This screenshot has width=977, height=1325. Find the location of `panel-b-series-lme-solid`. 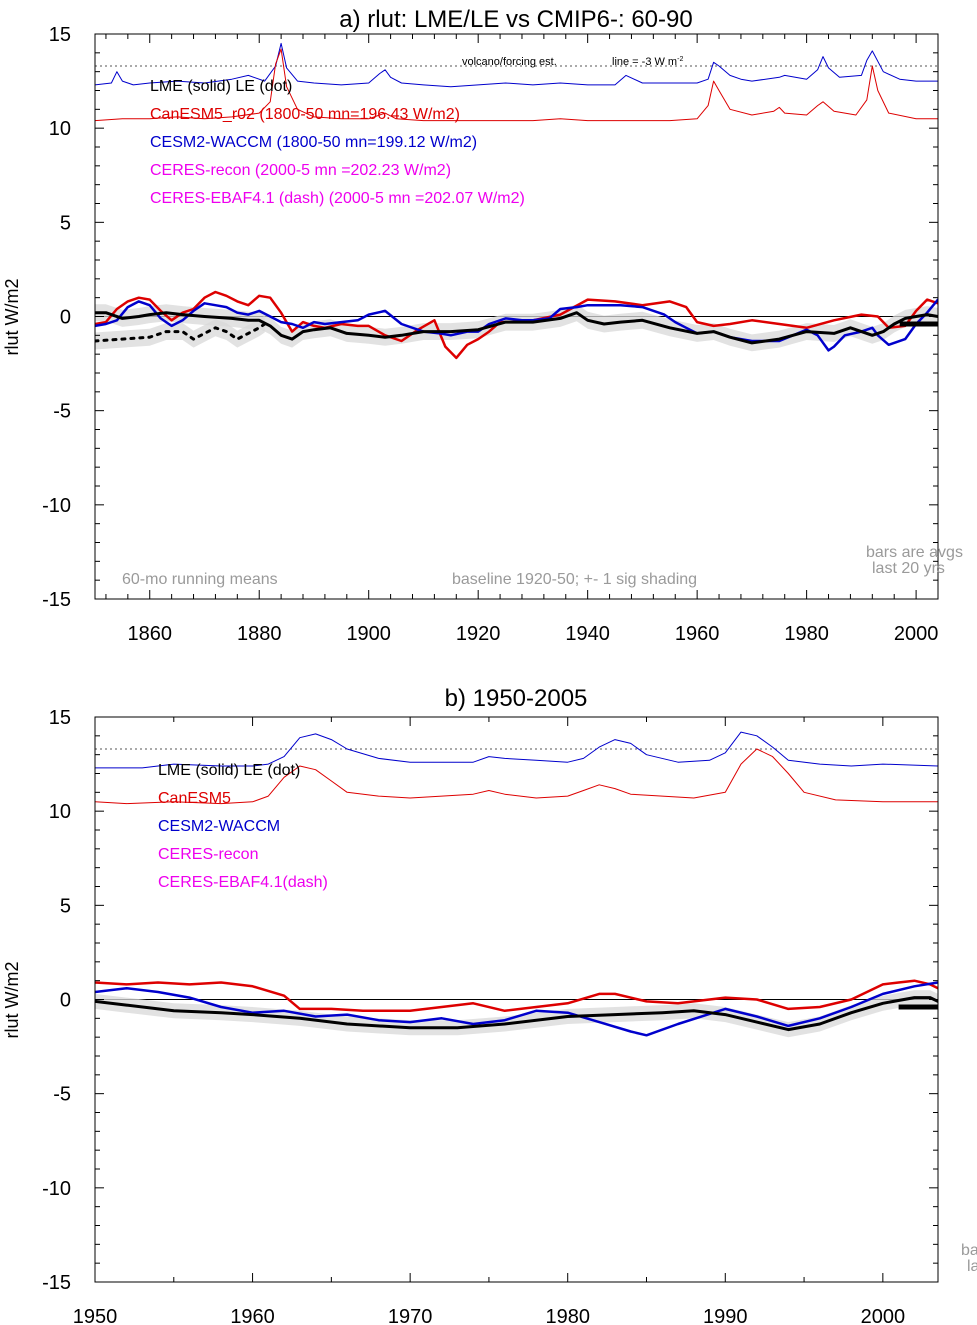

panel-b-series-lme-solid is located at coordinates (516, 1014).